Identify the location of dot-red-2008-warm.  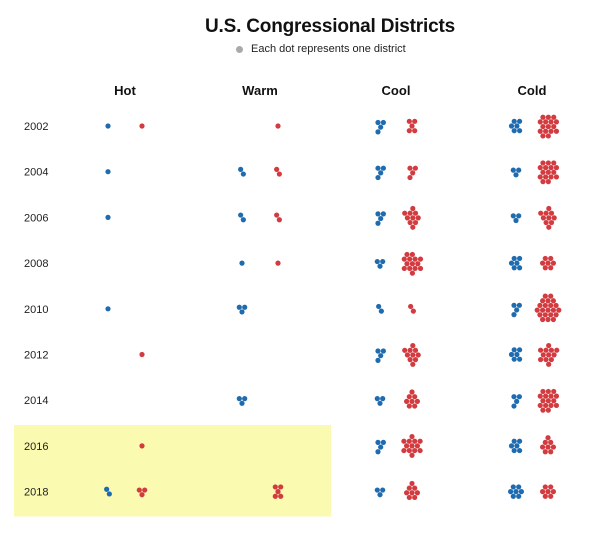
(277, 263).